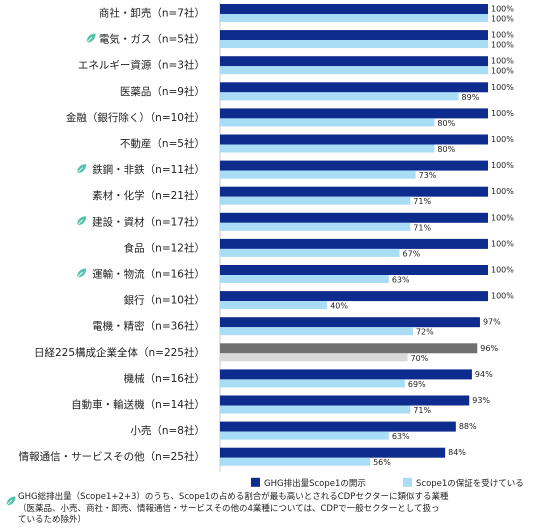 The height and width of the screenshot is (532, 536). Describe the element at coordinates (484, 374) in the screenshot. I see `value-label-scope1-disclosure: 94%` at that location.